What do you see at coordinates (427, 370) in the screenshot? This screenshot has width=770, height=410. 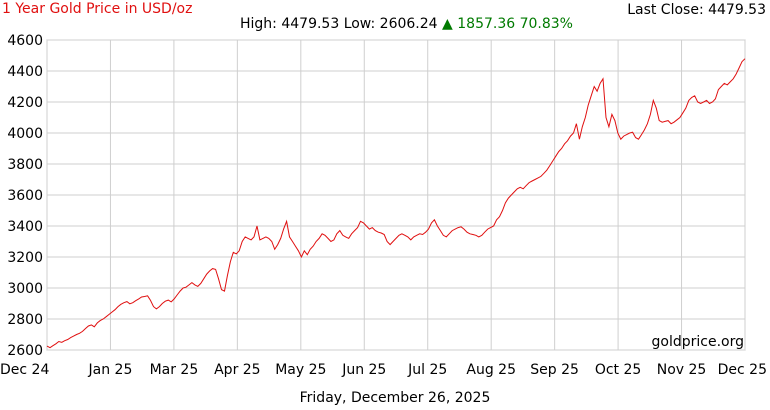 I see `x-tick-label: Jul 25` at bounding box center [427, 370].